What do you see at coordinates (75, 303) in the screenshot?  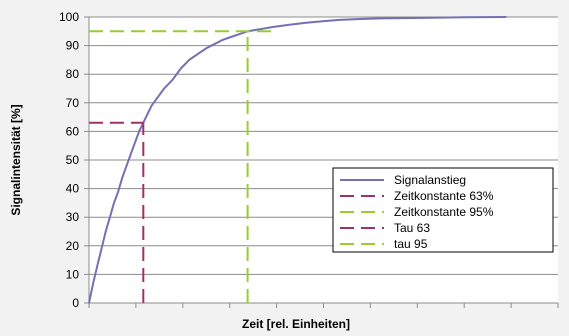 I see `y-tick-label-0: 0` at bounding box center [75, 303].